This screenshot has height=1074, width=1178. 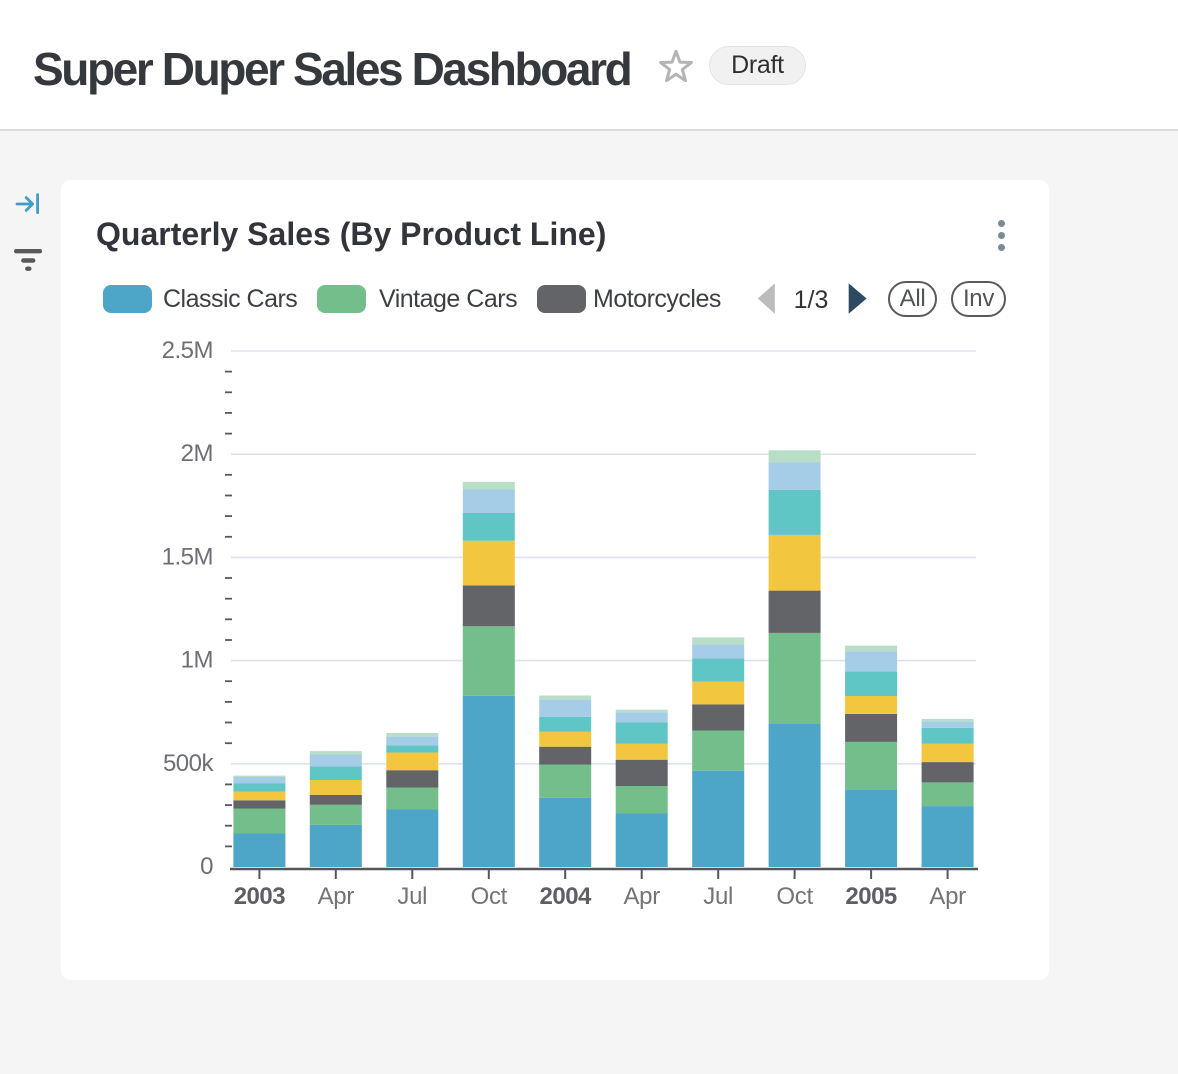 I want to click on svg-text: 1.5M, so click(x=187, y=556).